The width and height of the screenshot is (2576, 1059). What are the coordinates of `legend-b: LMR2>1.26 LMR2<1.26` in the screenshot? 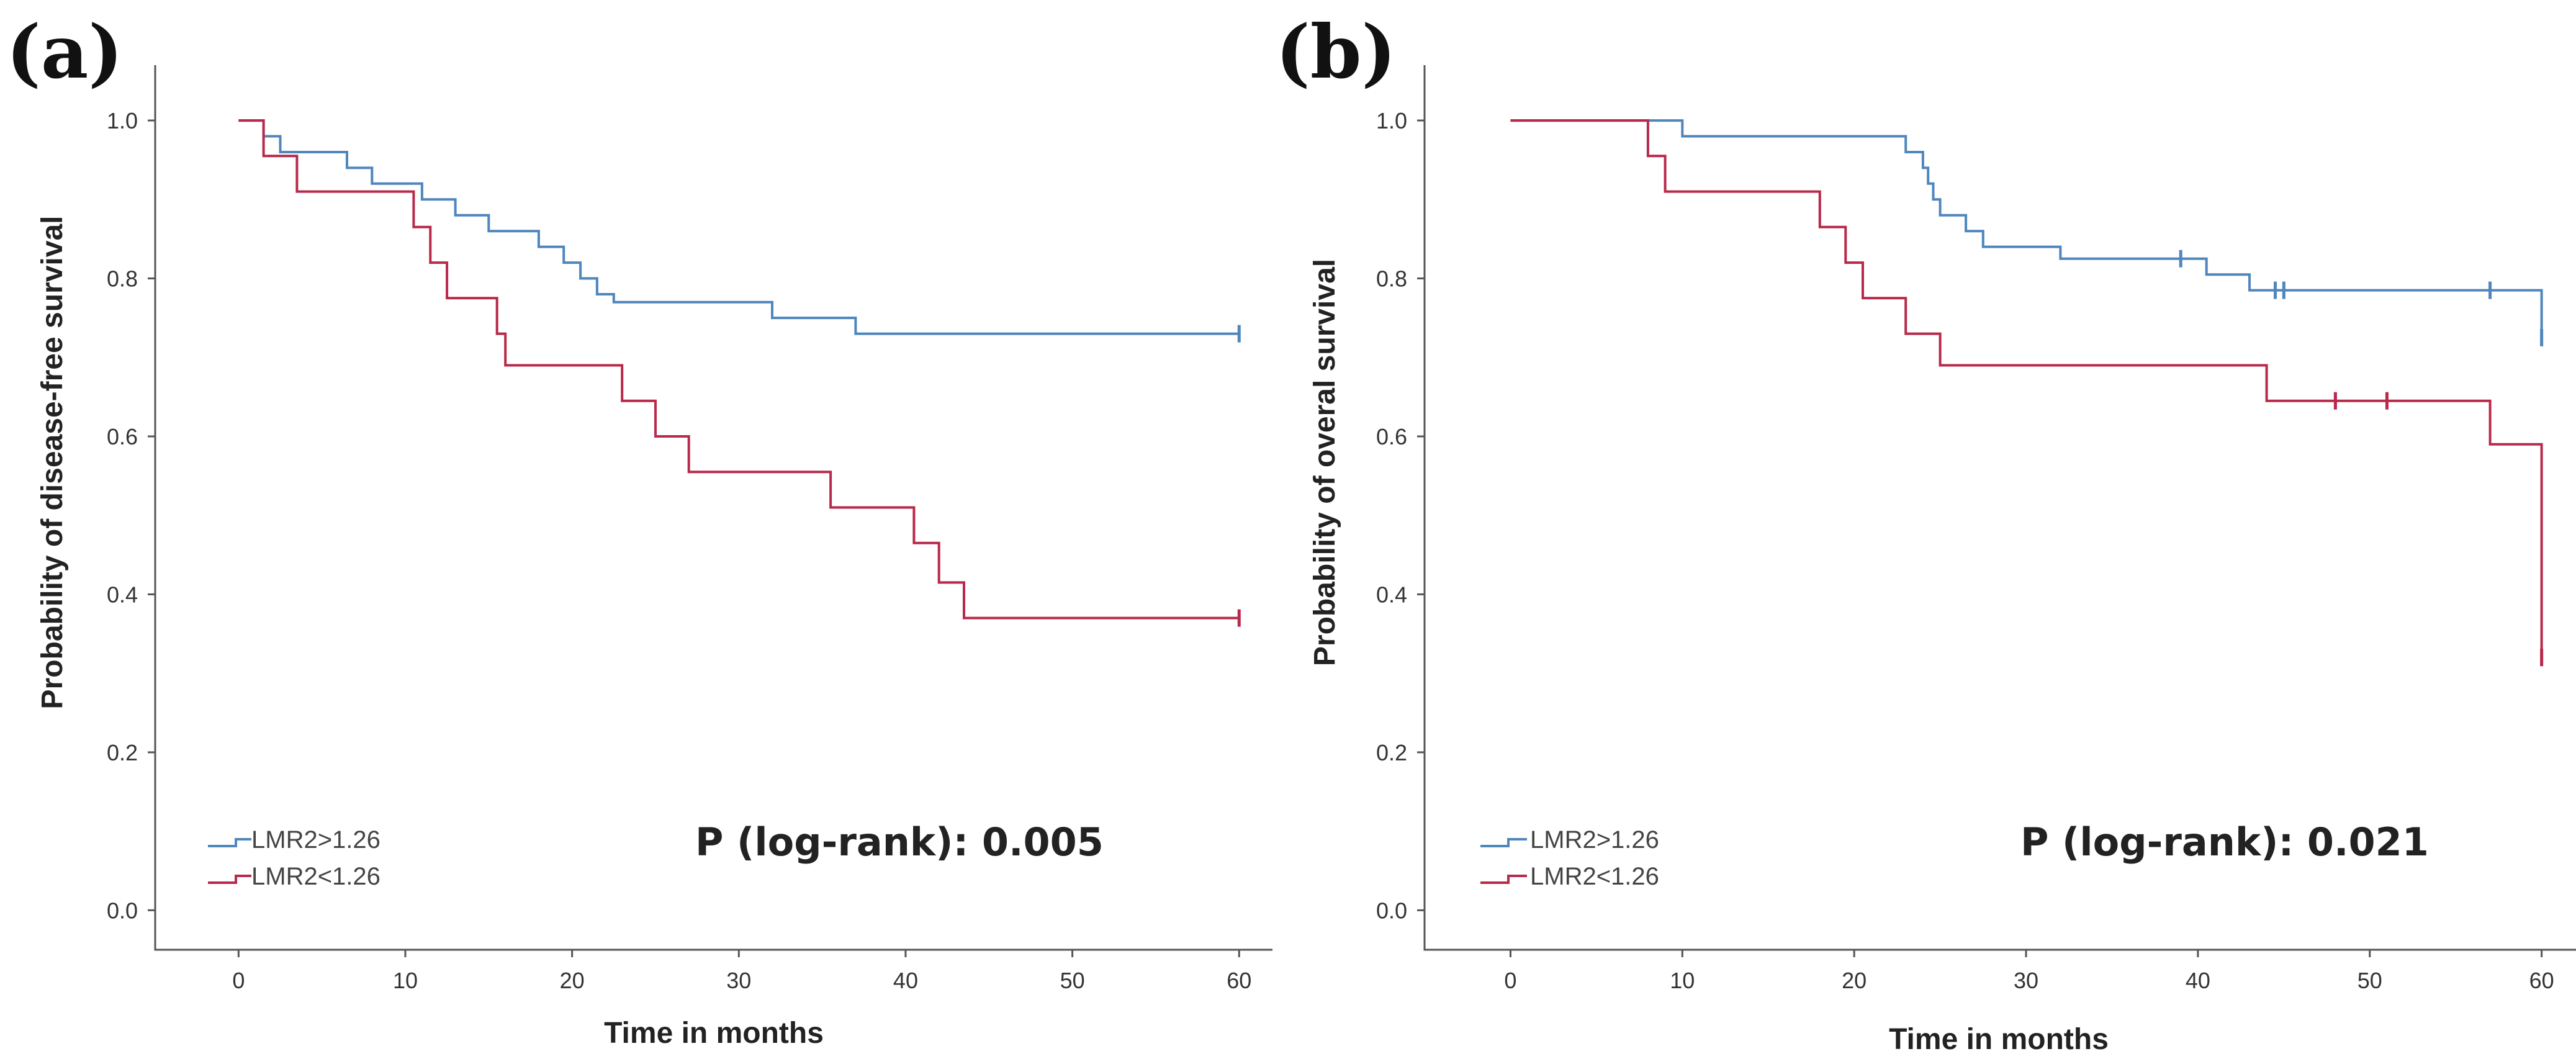 It's located at (1569, 858).